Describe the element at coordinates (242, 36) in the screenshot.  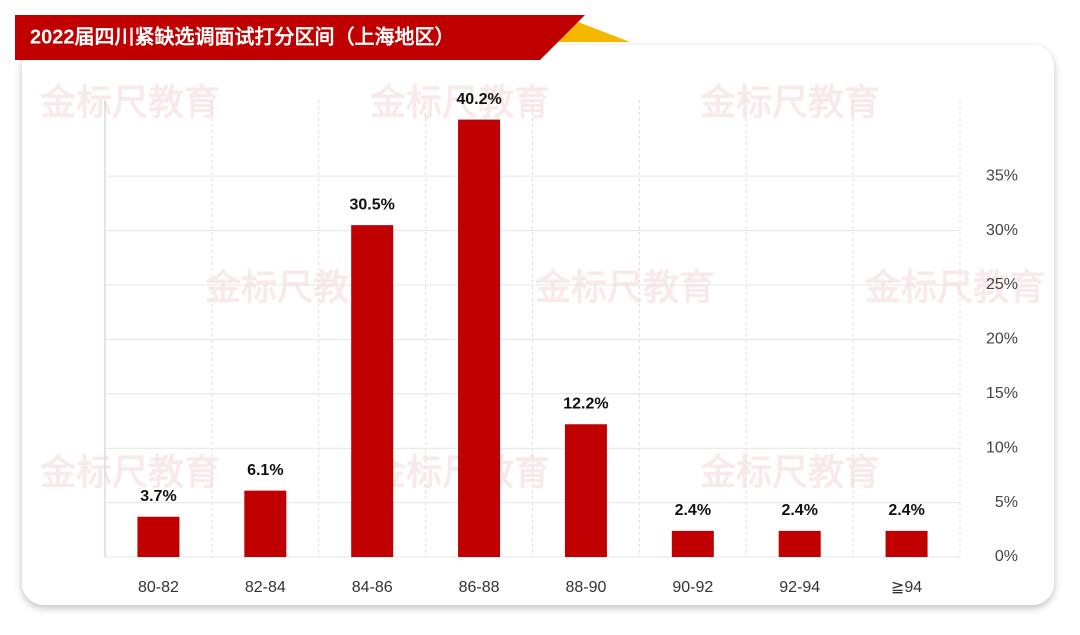
I see `chart-title: 2022届四川紧缺选调面试打分区间（上海地区）` at that location.